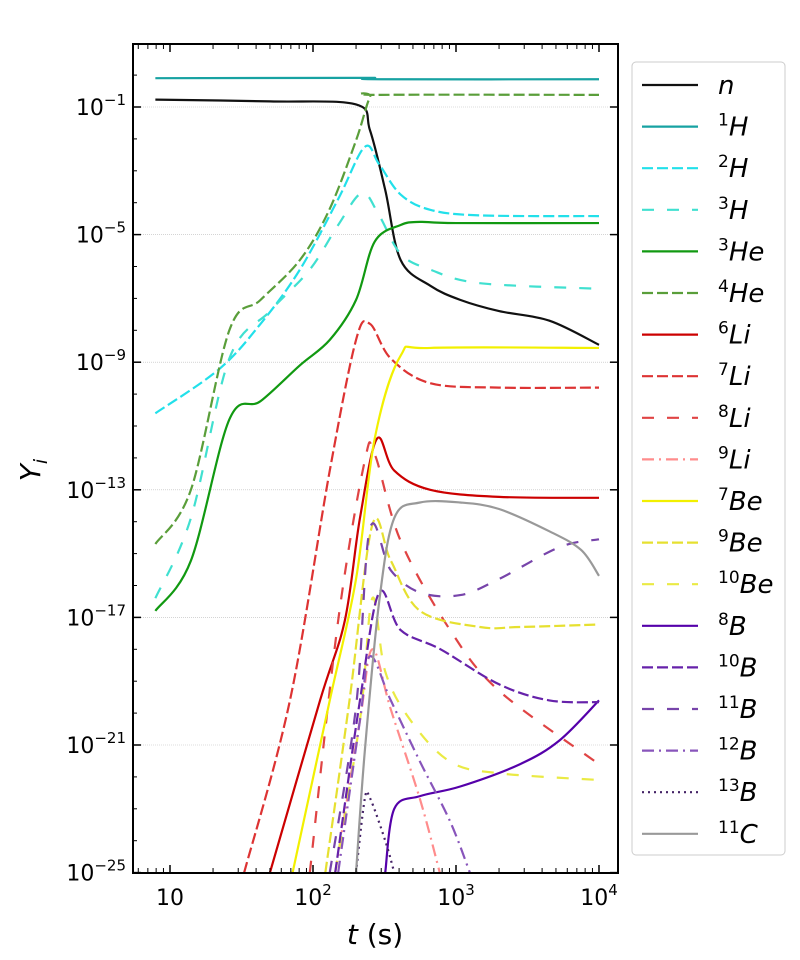  What do you see at coordinates (170, 898) in the screenshot?
I see `x-tick-label: 10` at bounding box center [170, 898].